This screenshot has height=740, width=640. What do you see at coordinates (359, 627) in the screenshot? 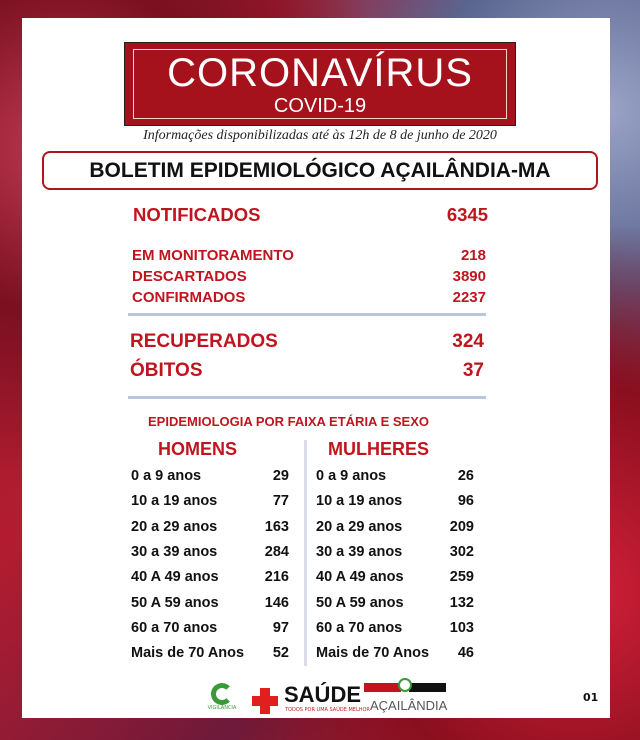
I see `women-age-label: 60 a 70 anos` at bounding box center [359, 627].